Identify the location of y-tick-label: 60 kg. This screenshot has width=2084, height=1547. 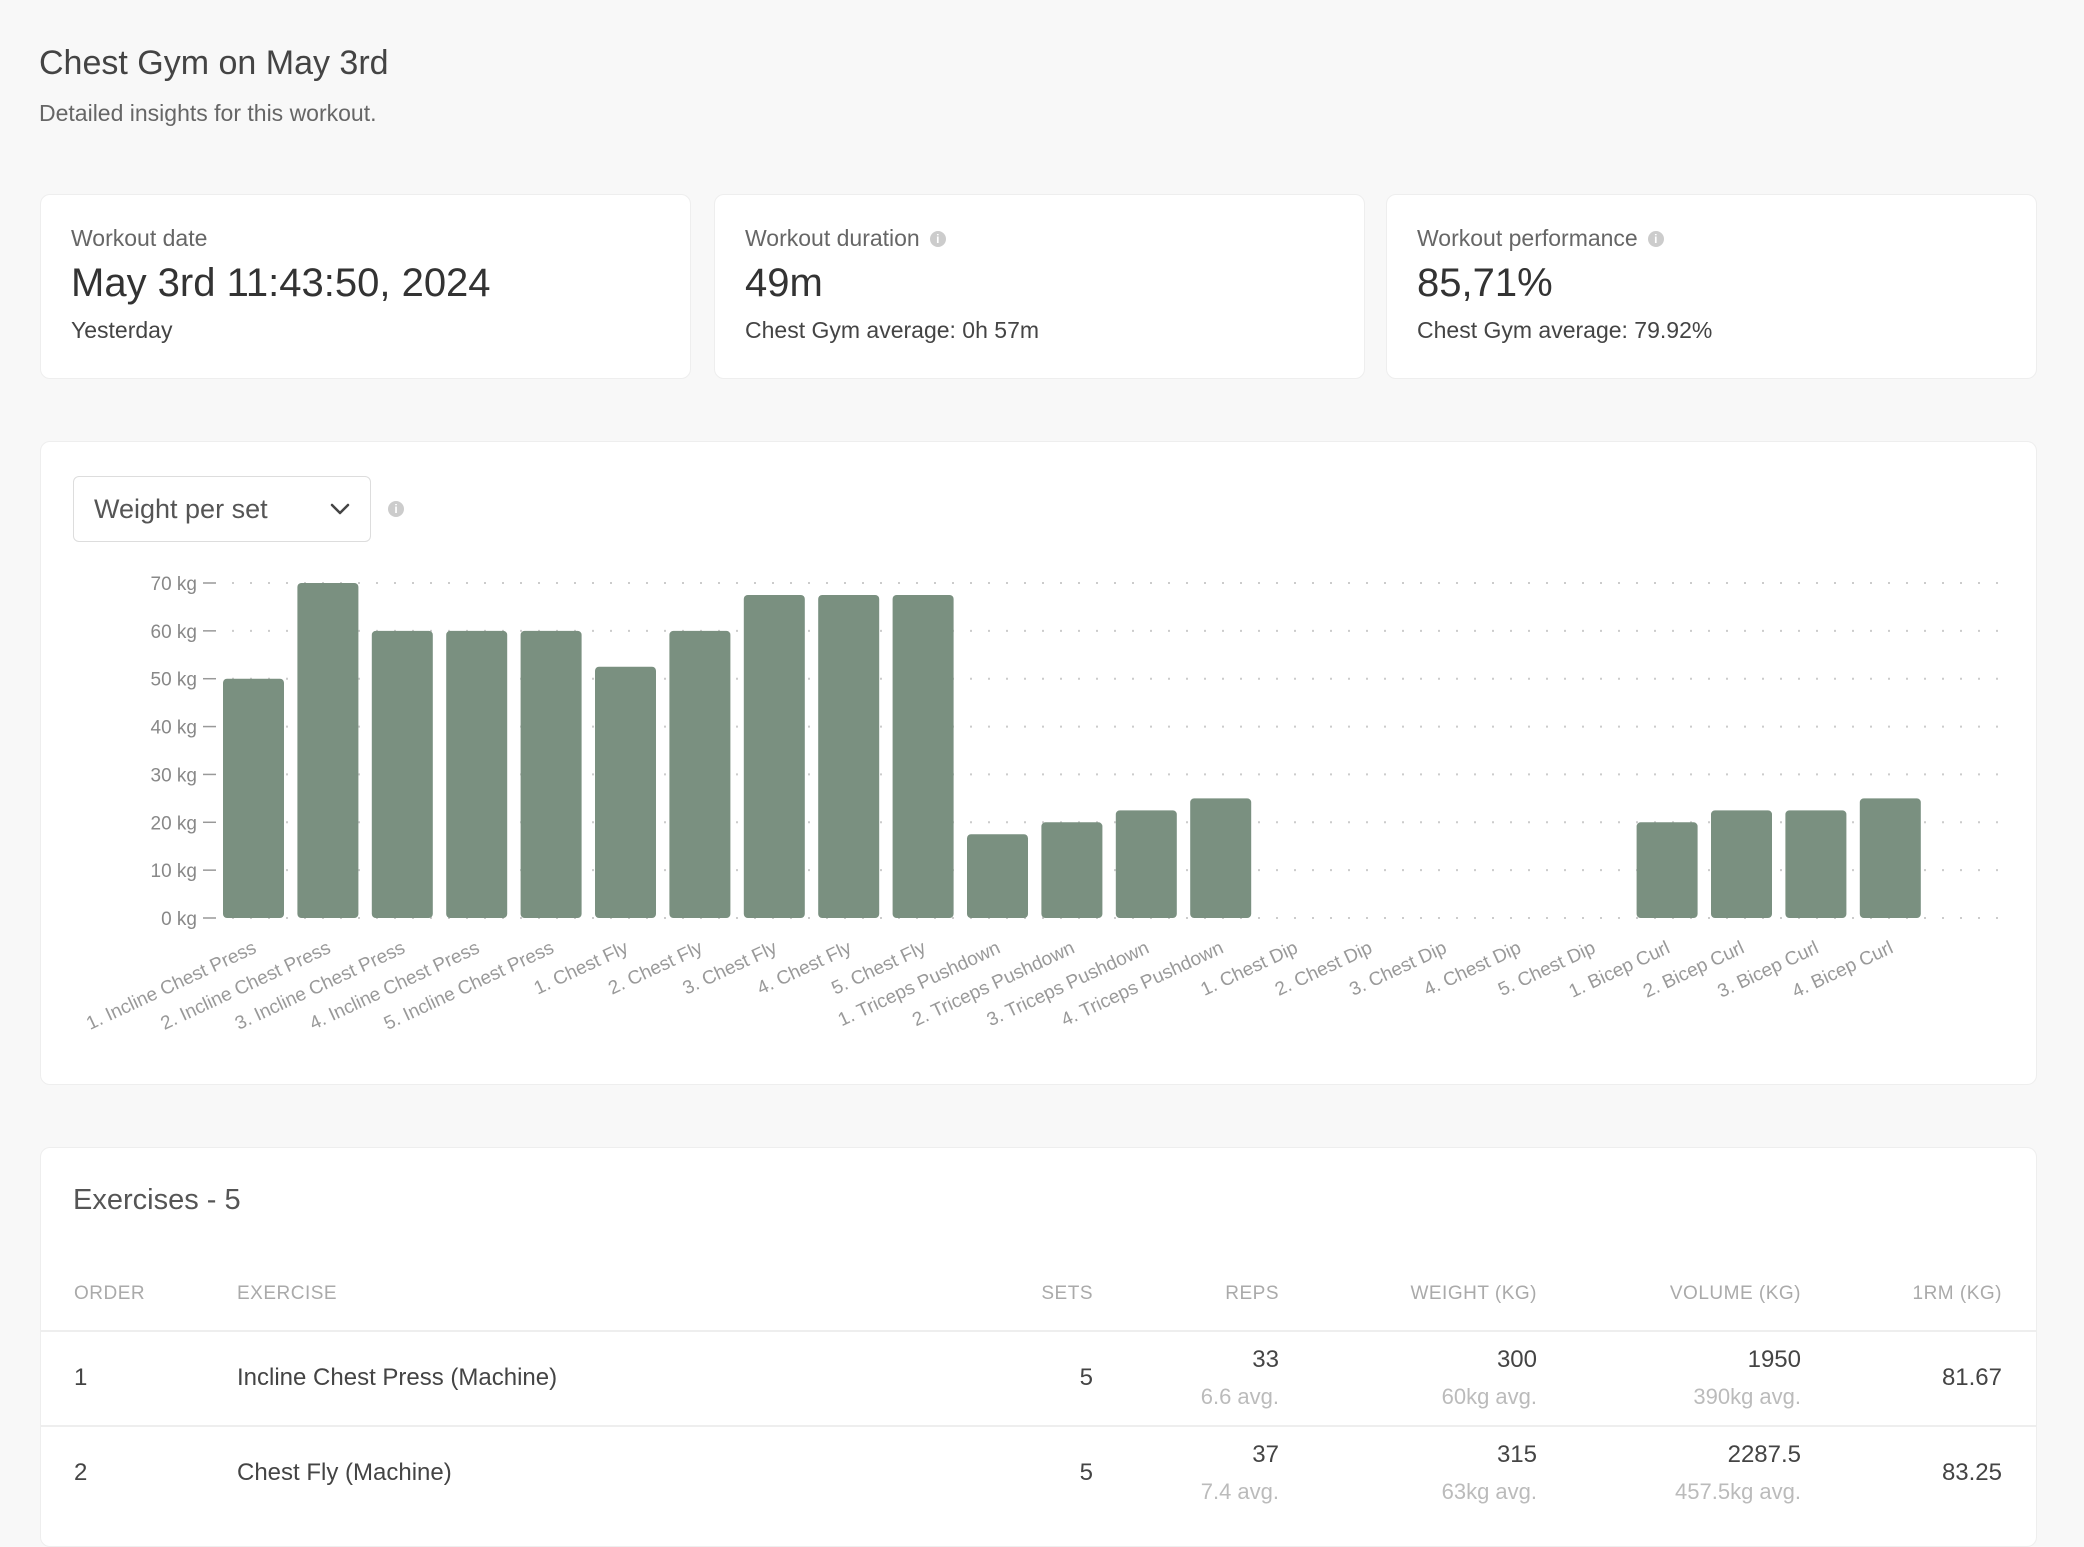
(174, 632).